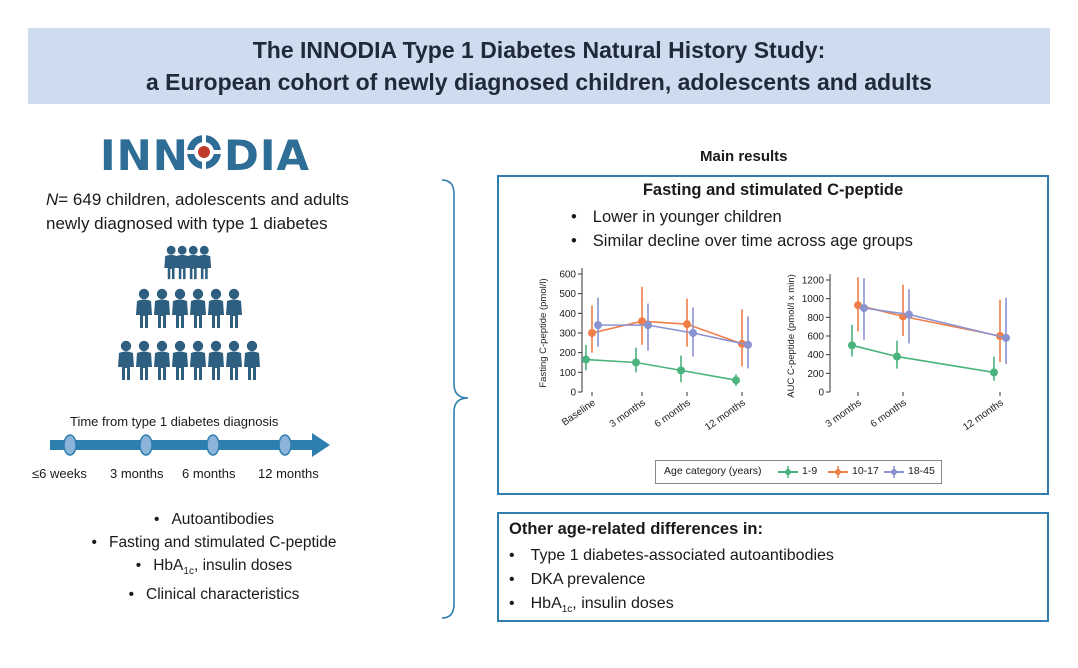 This screenshot has height=668, width=1078. I want to click on difference-item: DKA prevalence, so click(671, 580).